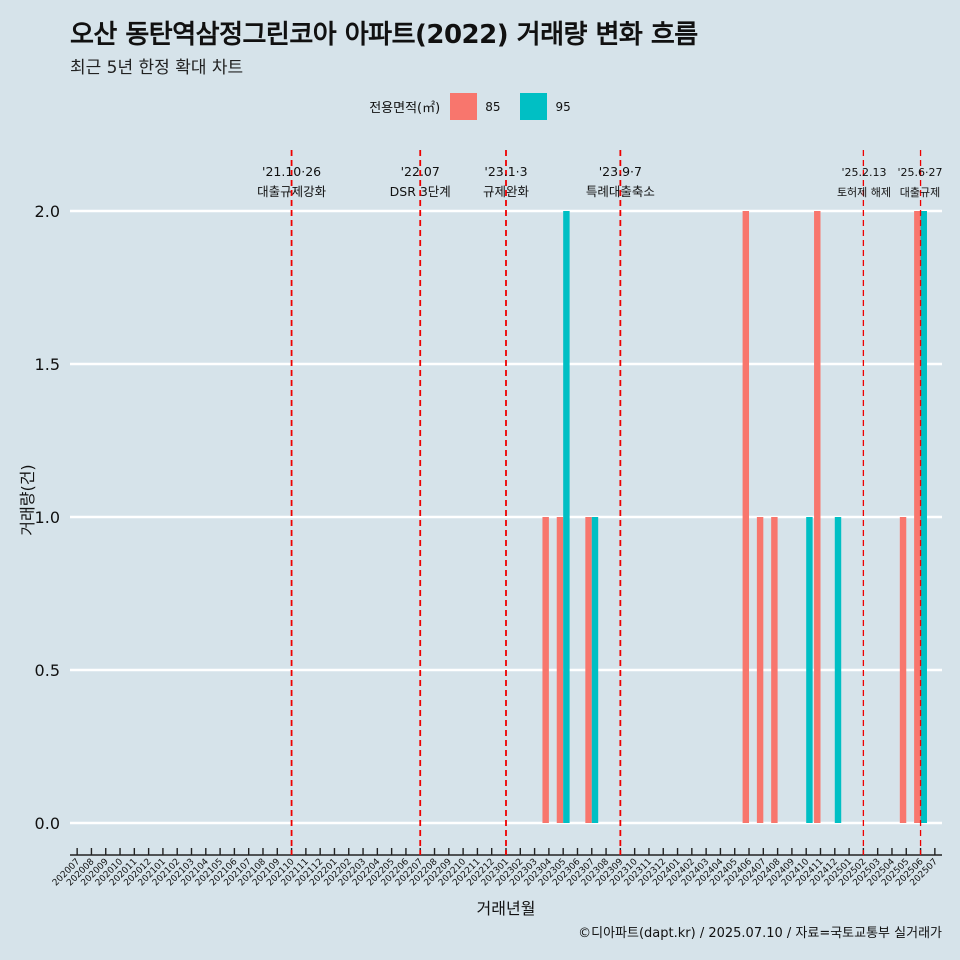  What do you see at coordinates (420, 171) in the screenshot?
I see `event-date-202207: '22.07` at bounding box center [420, 171].